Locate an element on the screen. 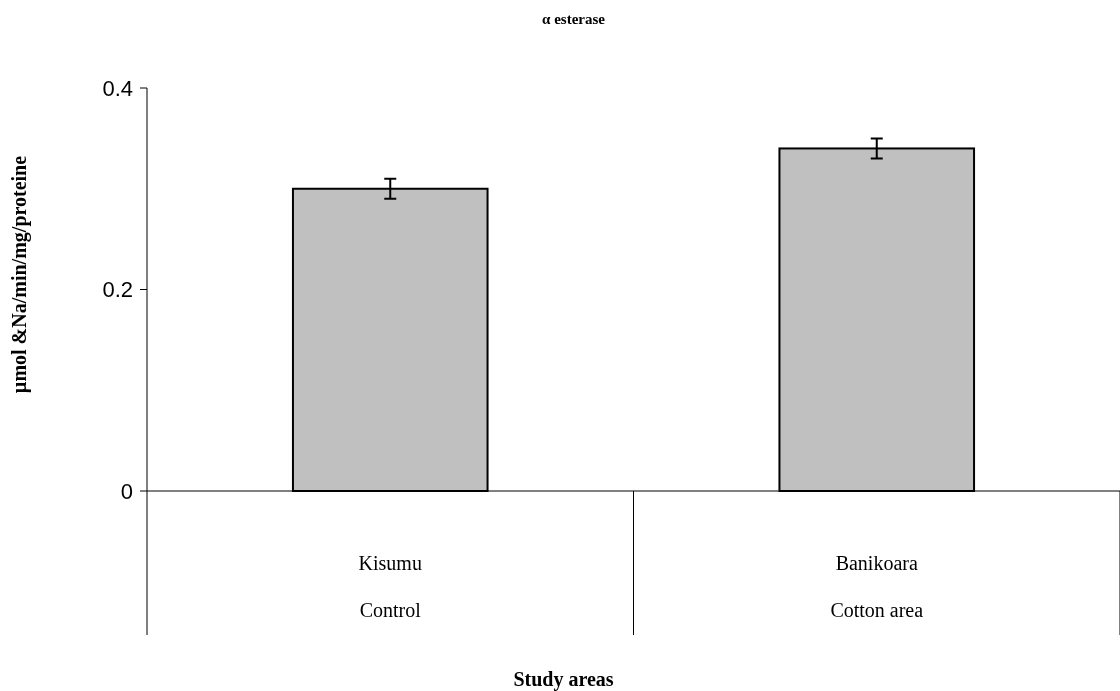 The height and width of the screenshot is (691, 1120). chart-title: α esterase is located at coordinates (574, 19).